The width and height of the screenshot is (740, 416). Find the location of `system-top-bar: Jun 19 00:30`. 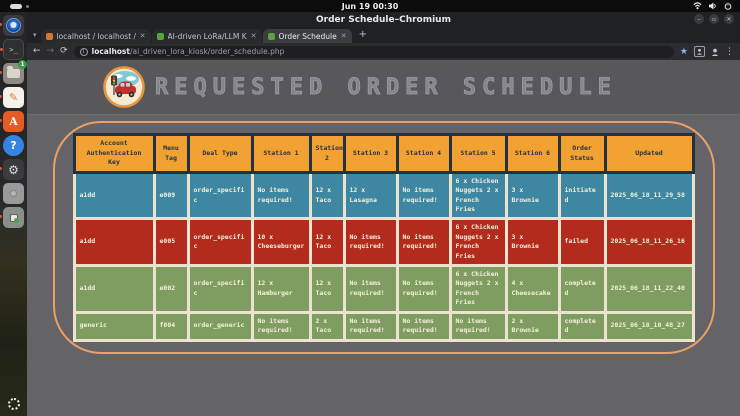

system-top-bar: Jun 19 00:30 is located at coordinates (370, 6).